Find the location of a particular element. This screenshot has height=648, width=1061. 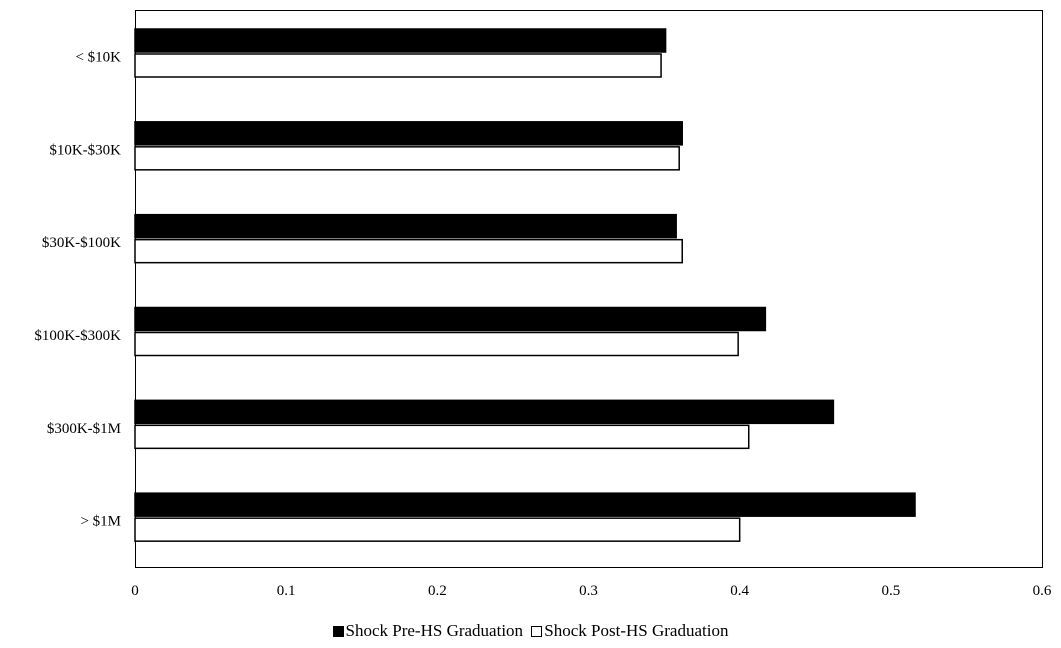

bar-post-hs-10k-30k is located at coordinates (407, 158).